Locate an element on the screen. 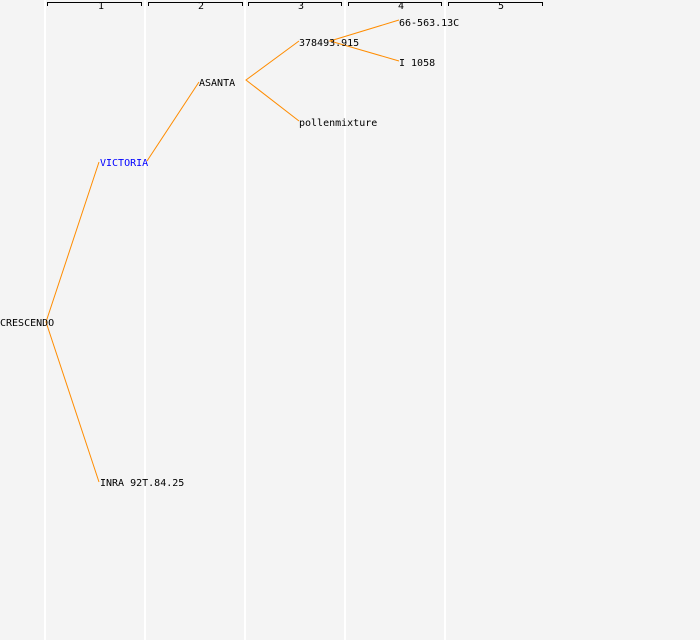 This screenshot has height=640, width=700. node-inra: INRA 92T.84.25 is located at coordinates (142, 483).